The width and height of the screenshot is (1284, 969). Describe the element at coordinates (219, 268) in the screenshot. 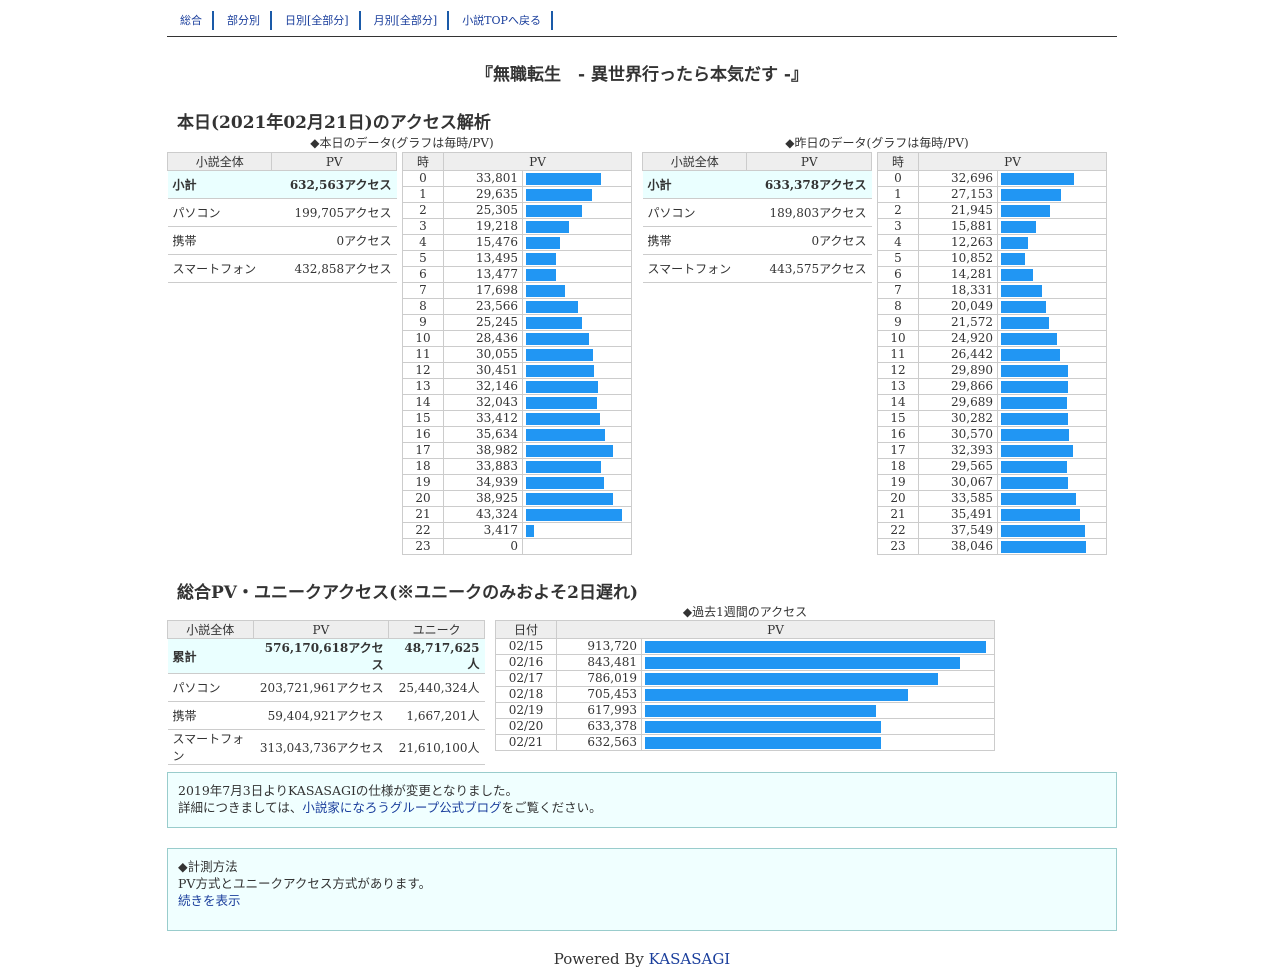

I see `summary-label: スマートフォン` at that location.